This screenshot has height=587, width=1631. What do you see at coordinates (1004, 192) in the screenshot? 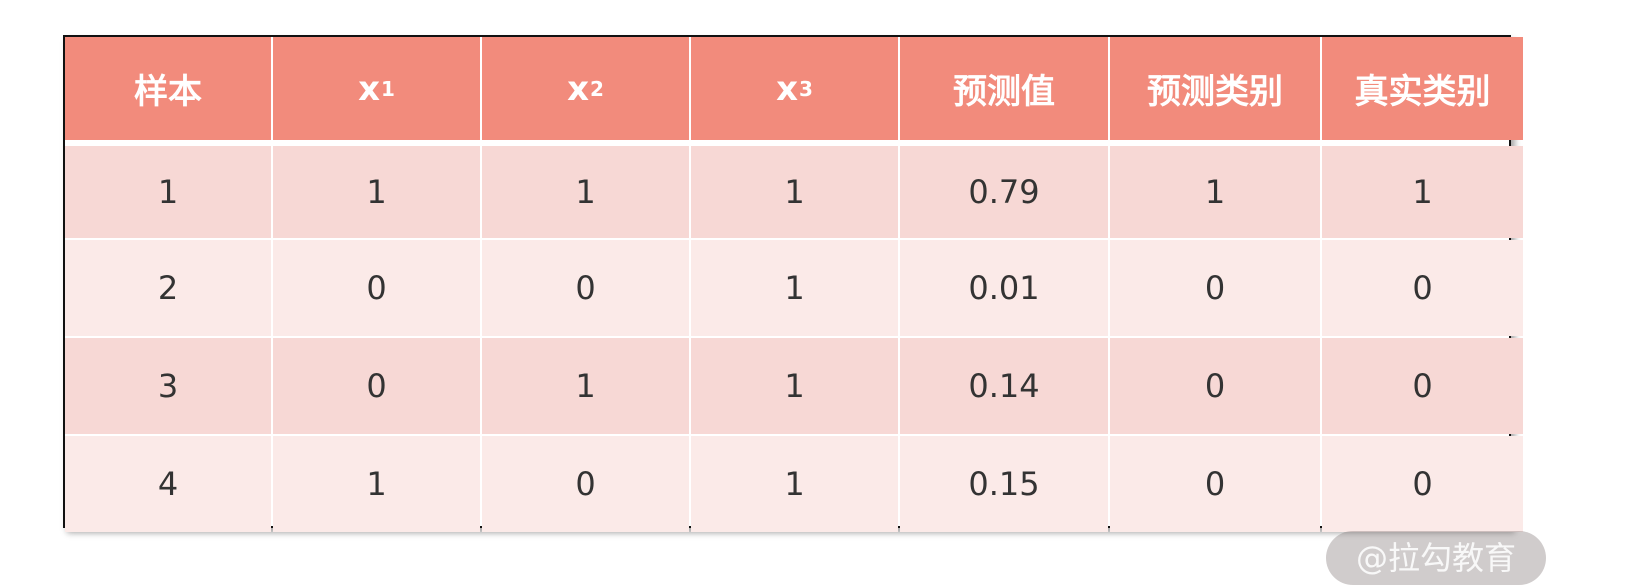
I see `table-cell: 0.79` at bounding box center [1004, 192].